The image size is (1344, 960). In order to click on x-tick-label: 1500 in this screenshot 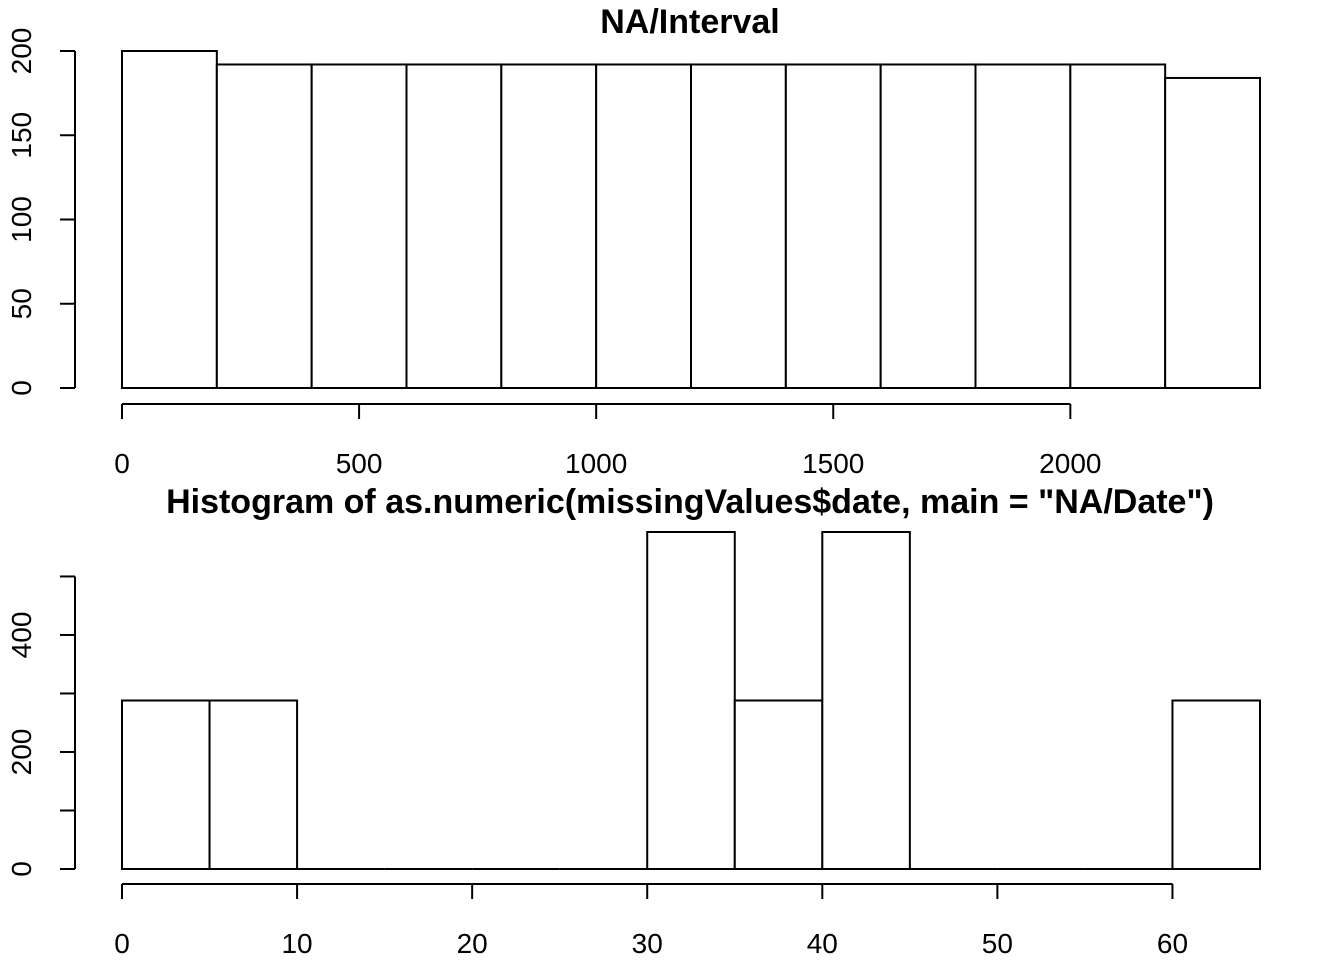, I will do `click(833, 463)`.